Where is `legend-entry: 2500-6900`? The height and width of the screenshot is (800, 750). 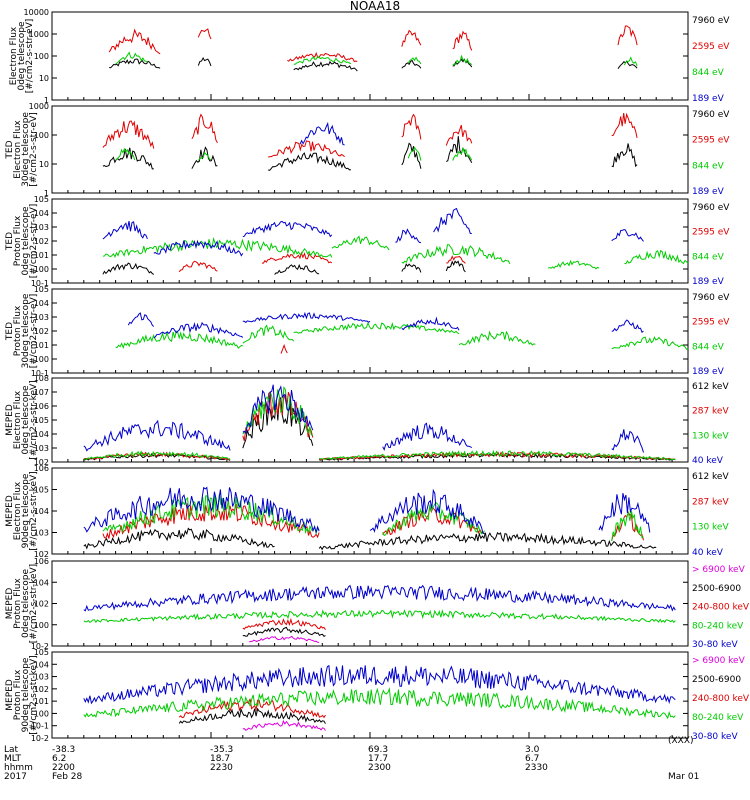 legend-entry: 2500-6900 is located at coordinates (716, 680).